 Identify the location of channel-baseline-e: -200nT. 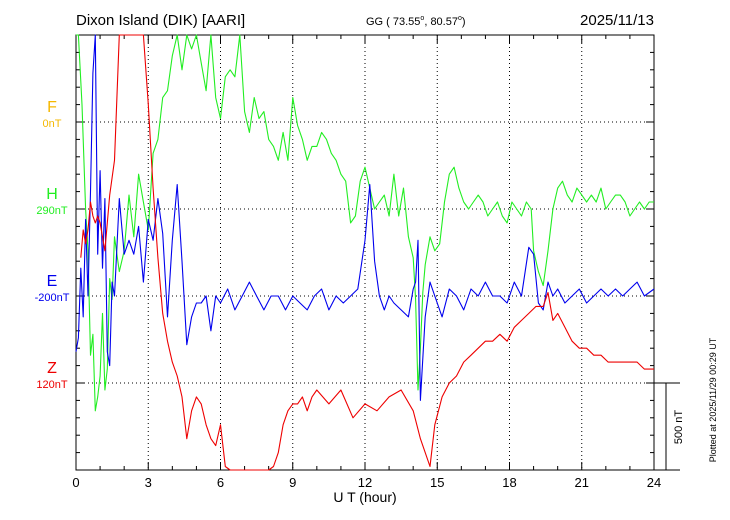
(52, 298).